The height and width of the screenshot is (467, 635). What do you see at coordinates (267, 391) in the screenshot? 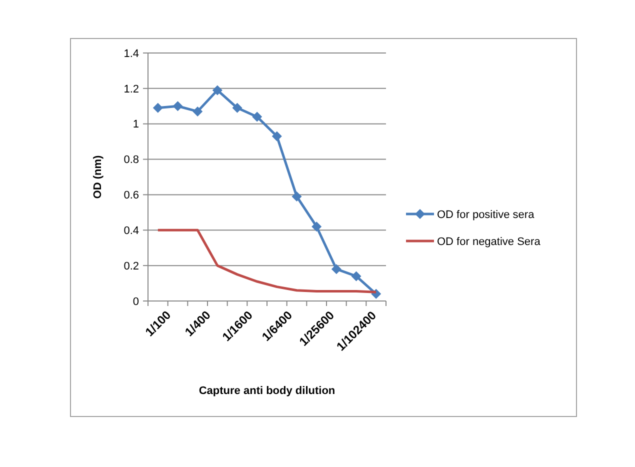
I see `x-axis-title: Capture anti body dilution` at bounding box center [267, 391].